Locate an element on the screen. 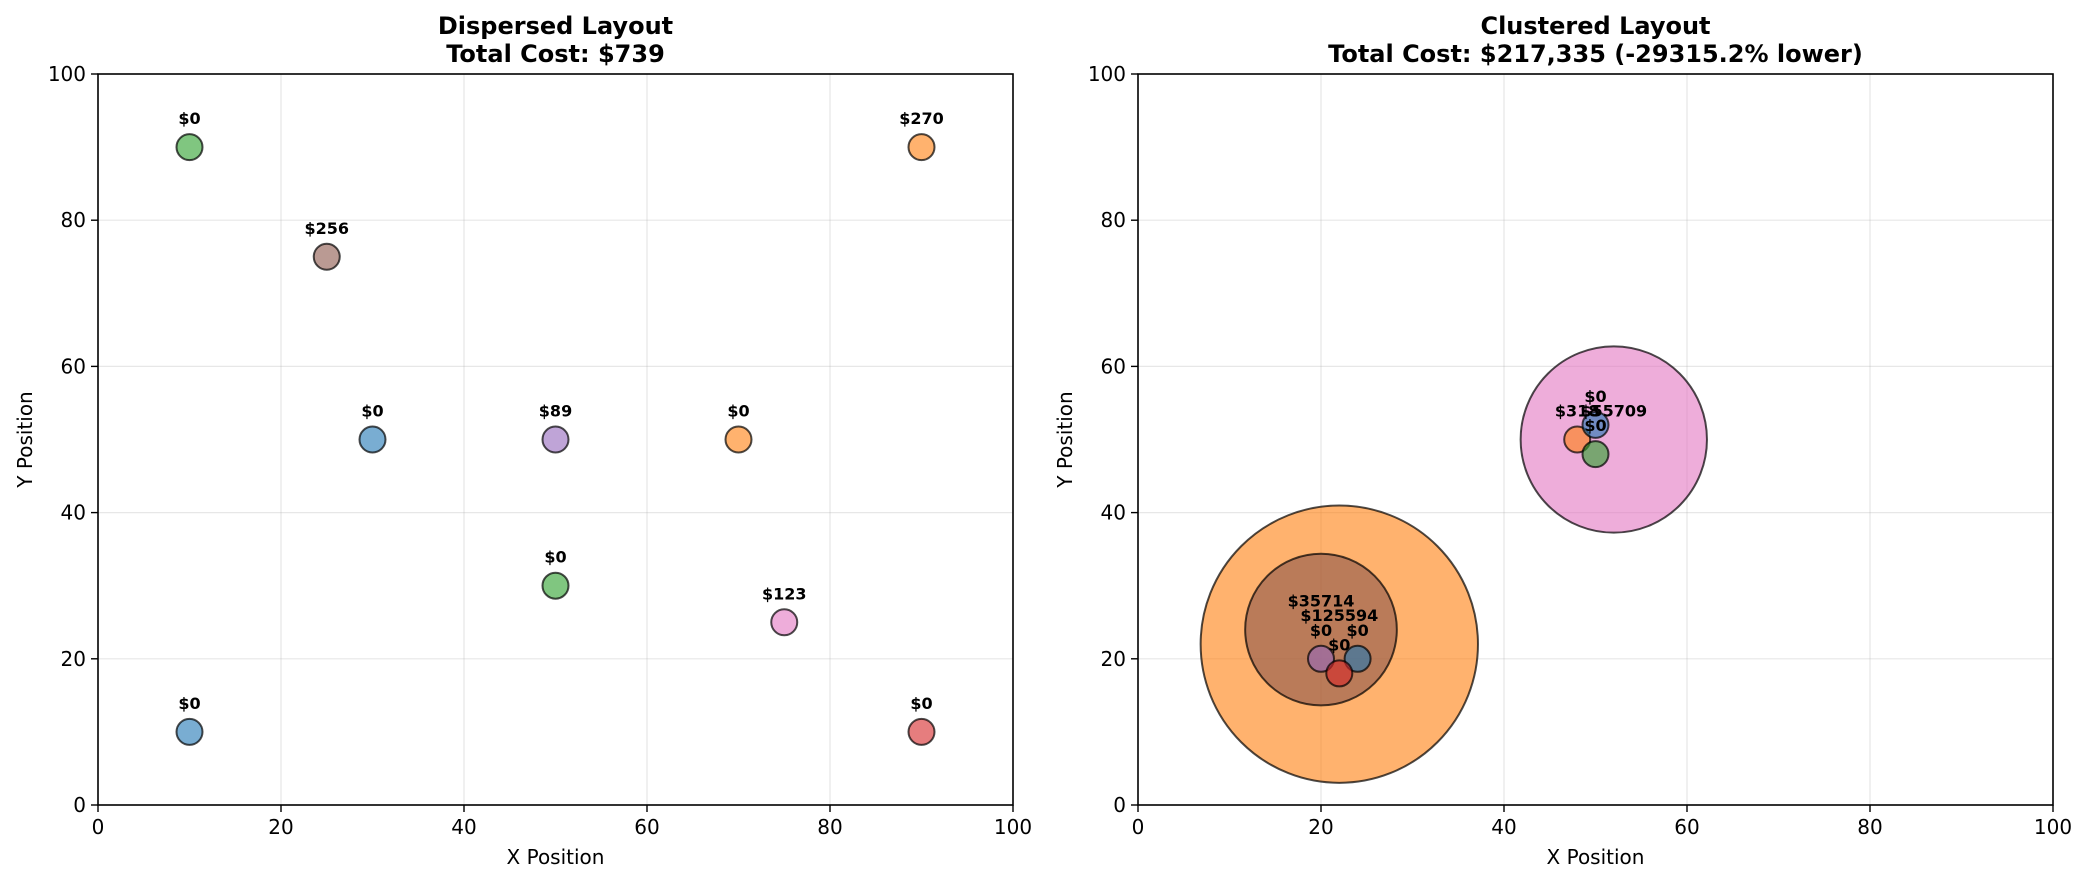 The image size is (2083, 881). point-label: $123 is located at coordinates (784, 593).